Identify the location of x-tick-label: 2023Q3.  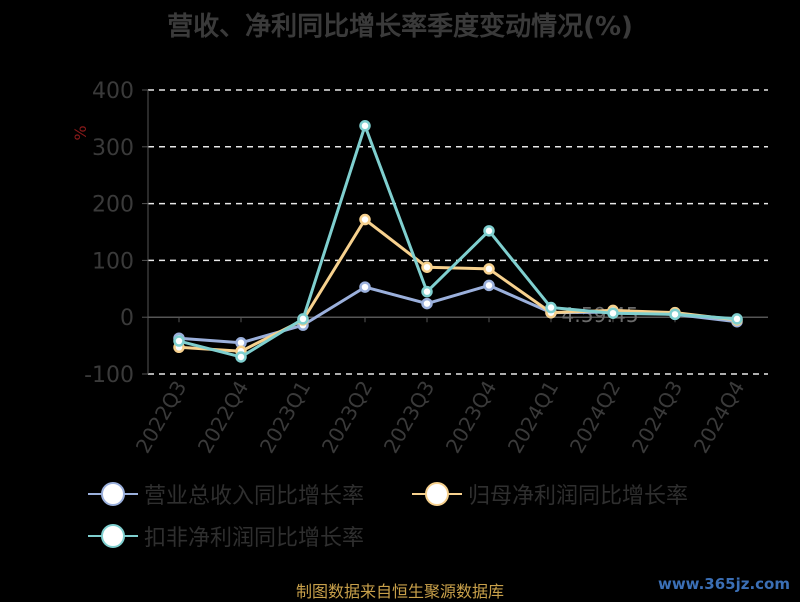
(409, 417).